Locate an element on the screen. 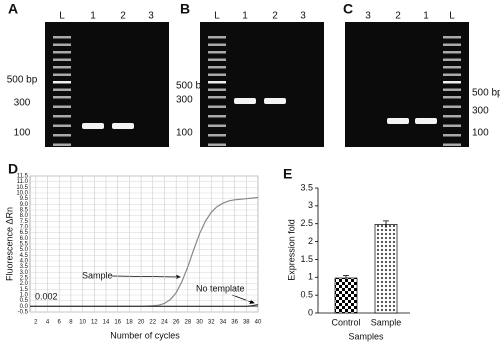 Image resolution: width=500 pixels, height=344 pixels. y-tick-label: 0.5 is located at coordinates (306, 295).